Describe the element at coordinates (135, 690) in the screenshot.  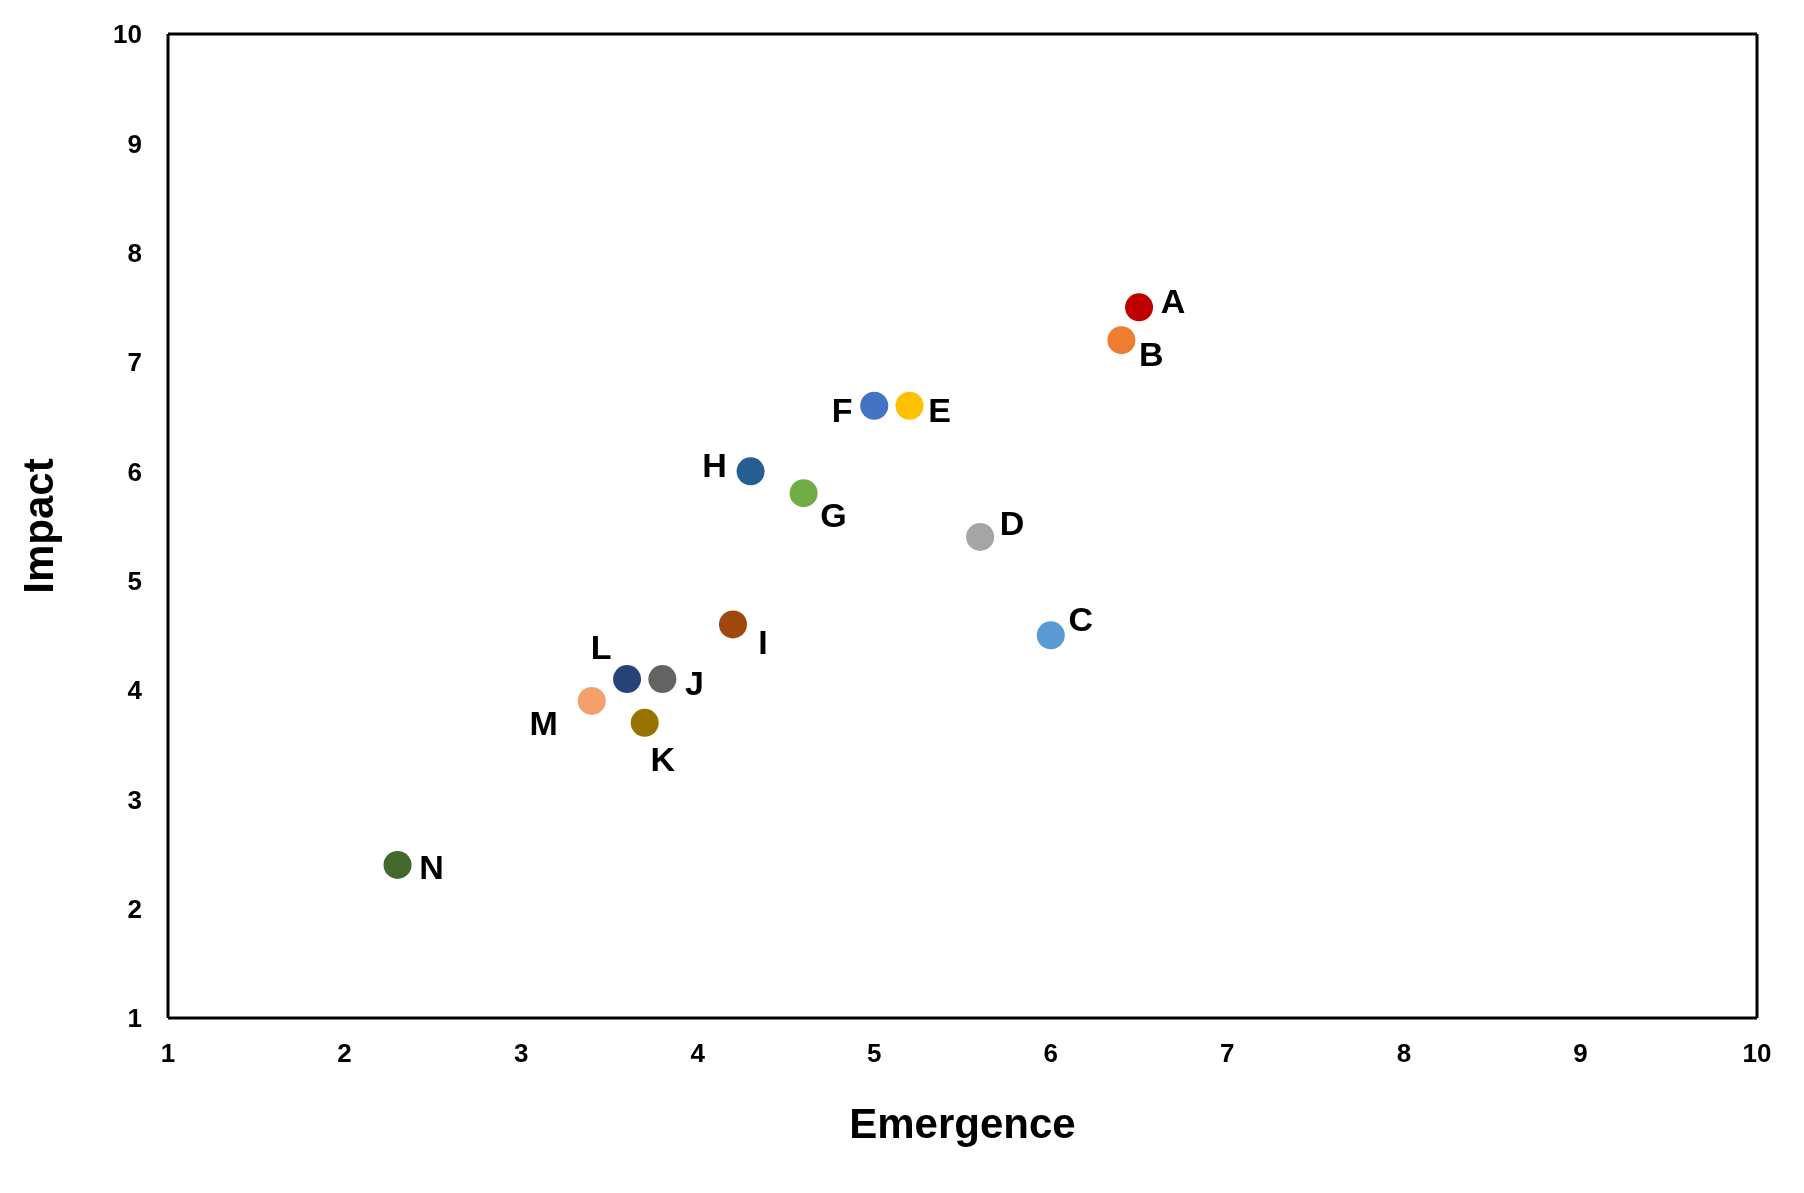
I see `y-tick-label: 4` at that location.